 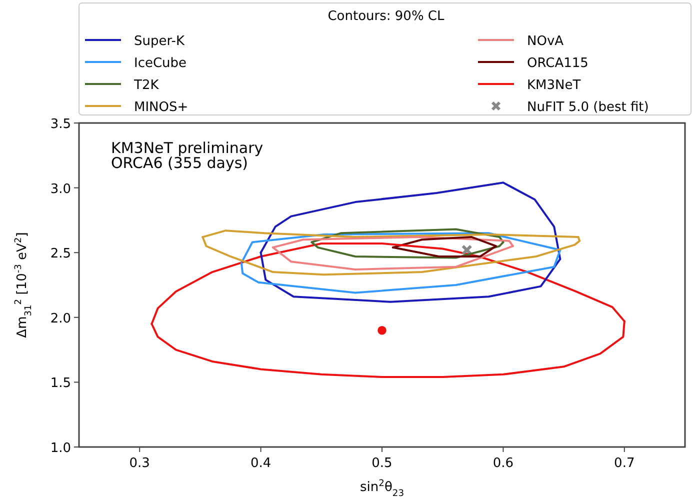 I want to click on x-tick-label: 0.6, so click(x=503, y=463).